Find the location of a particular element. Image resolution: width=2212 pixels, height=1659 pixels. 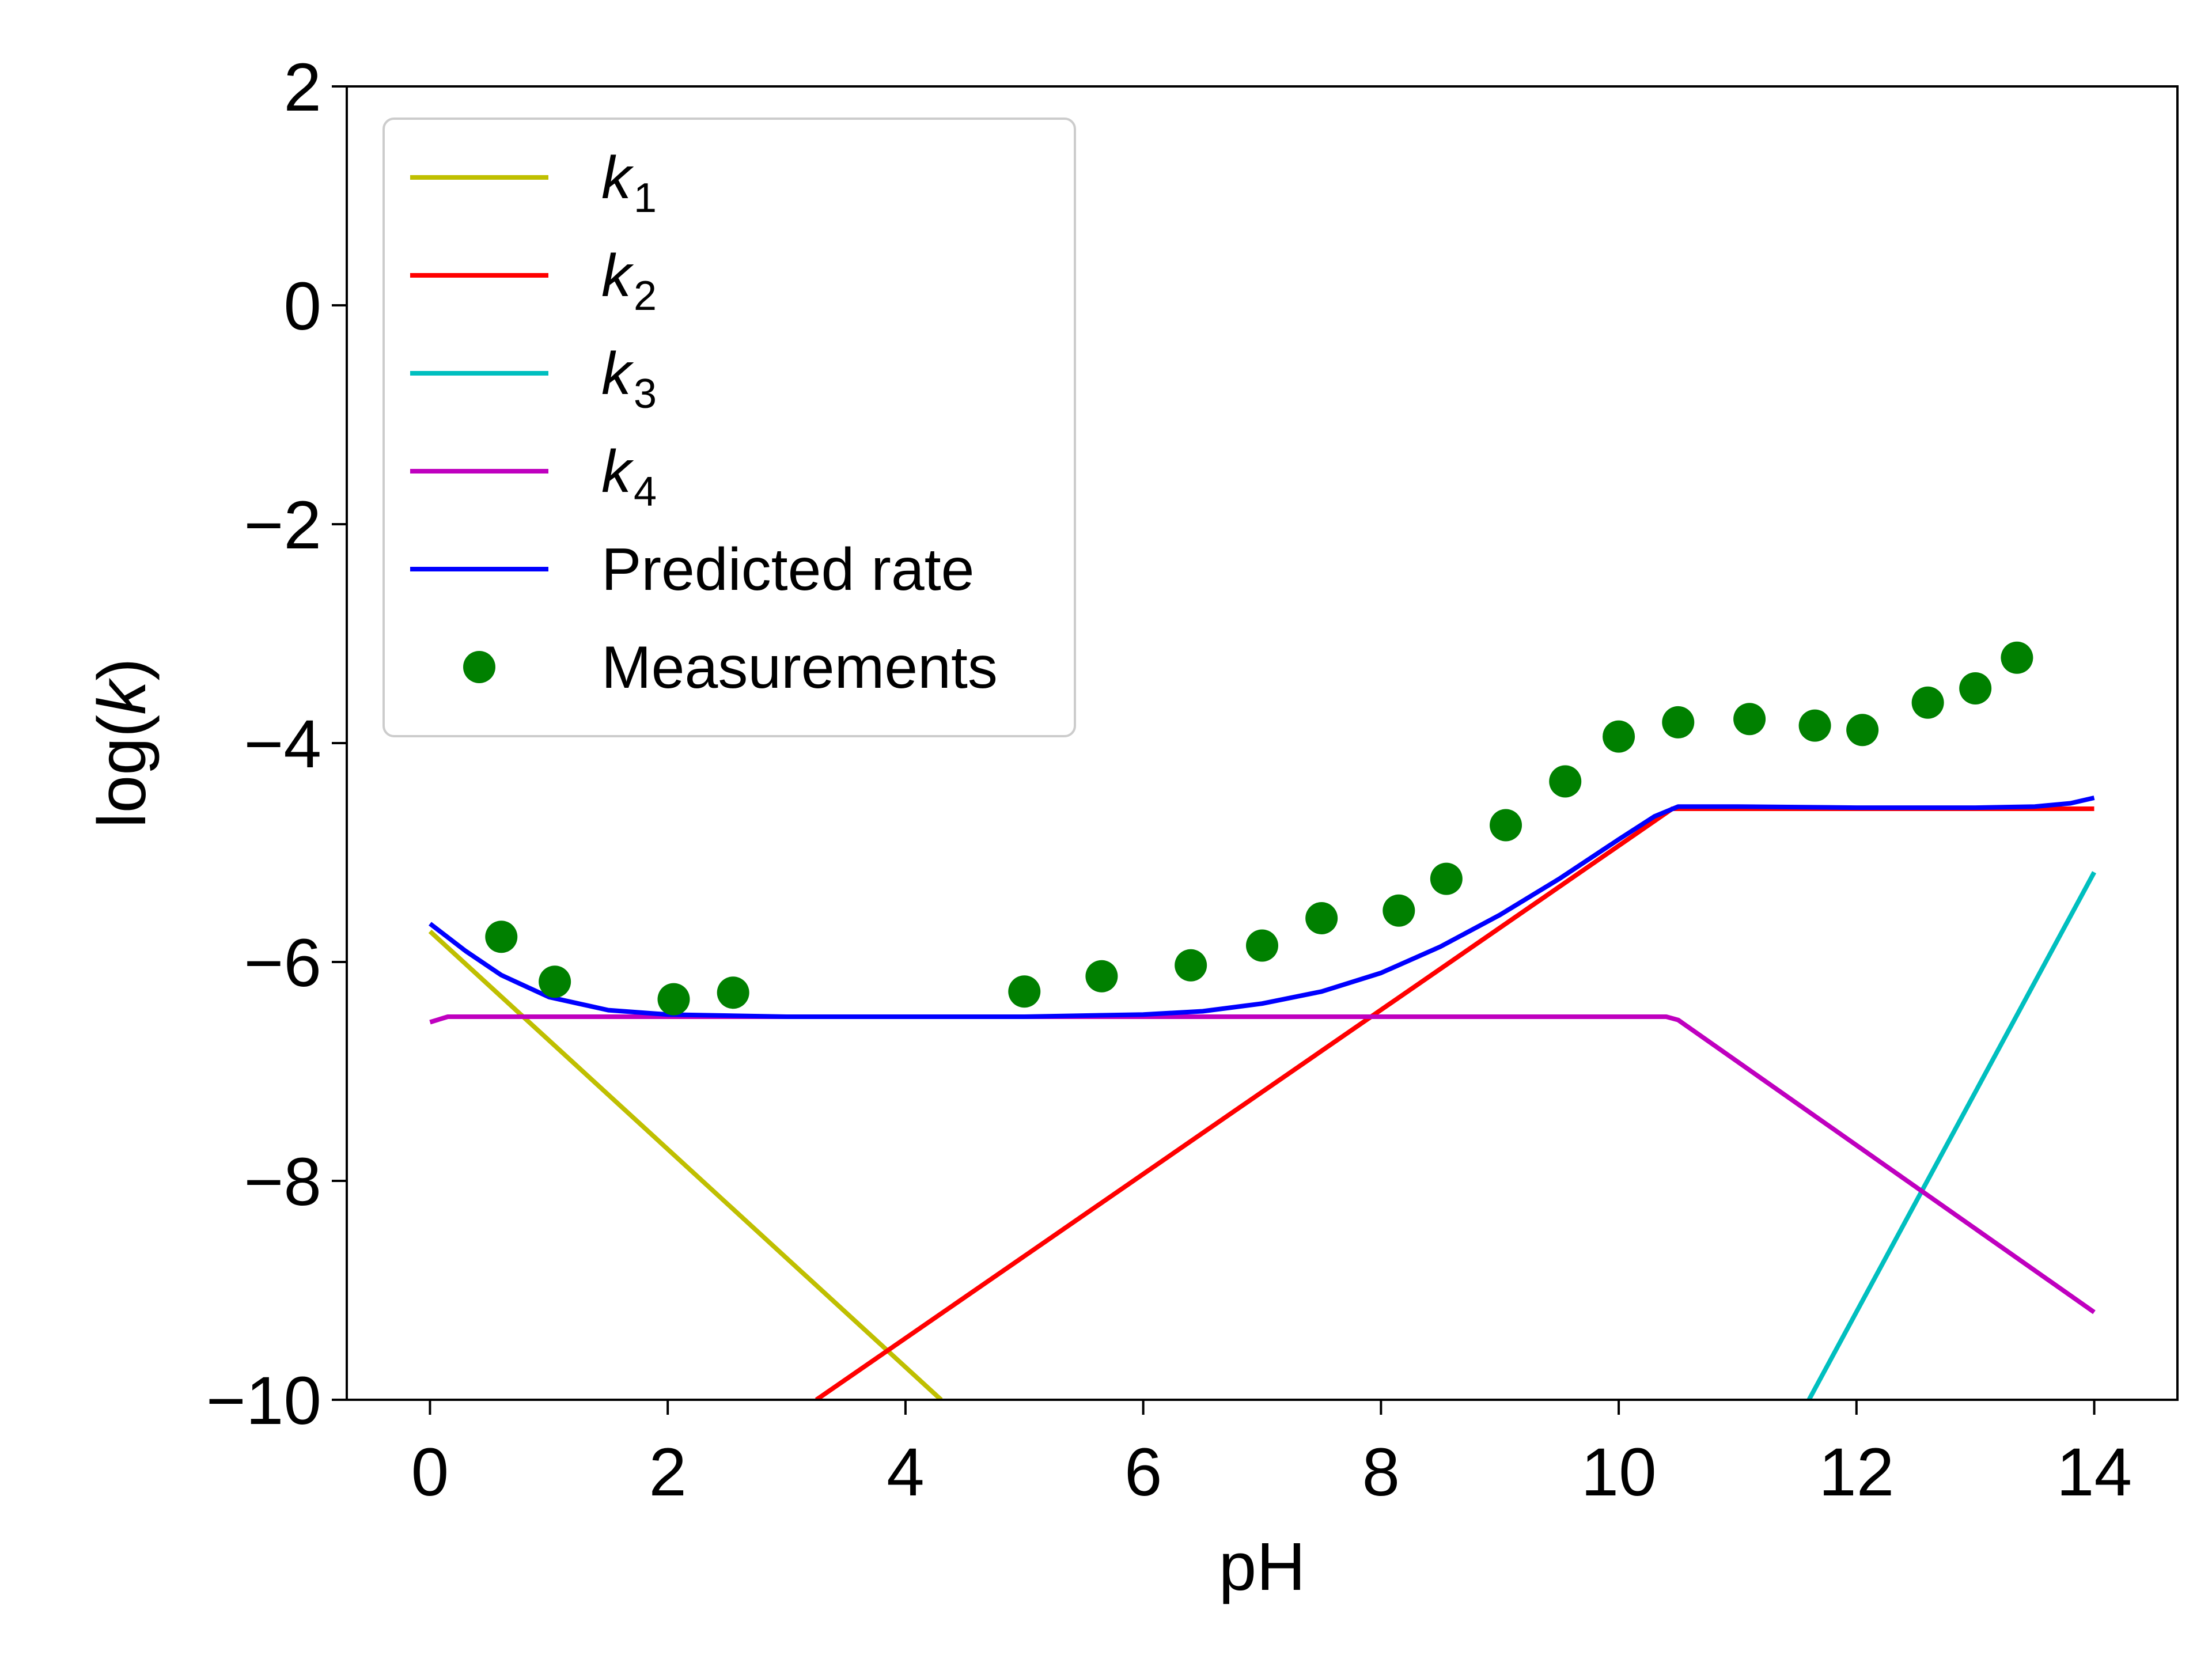

series-line-k4 is located at coordinates (1262, 1164).